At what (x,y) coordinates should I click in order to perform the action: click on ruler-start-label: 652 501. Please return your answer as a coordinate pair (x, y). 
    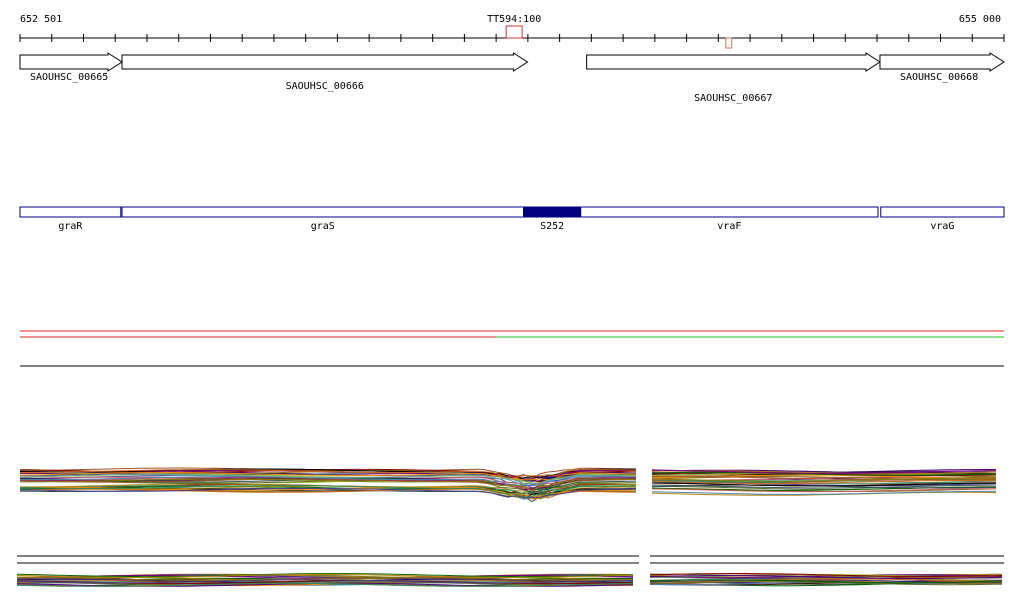
    Looking at the image, I should click on (41, 19).